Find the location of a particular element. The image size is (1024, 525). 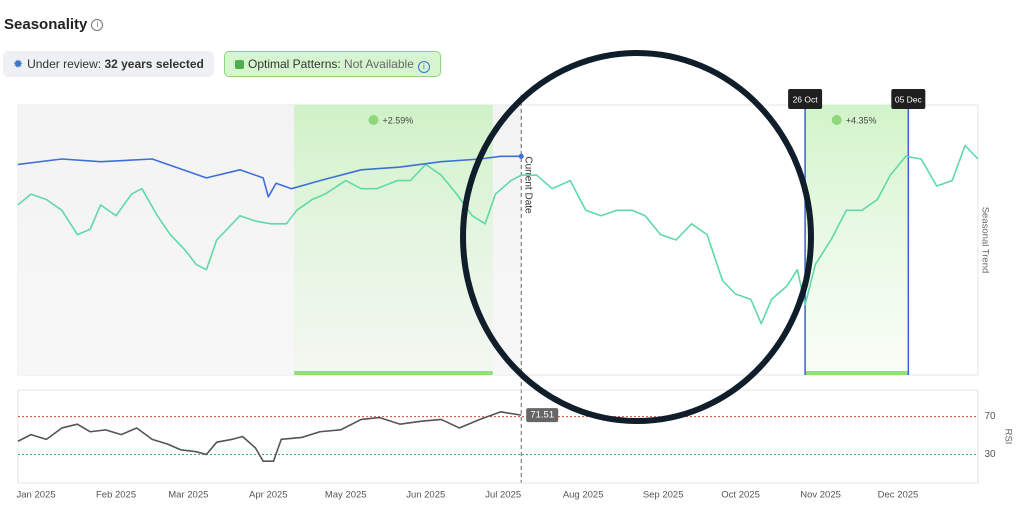

patterns-pill: Optimal Patterns: Not Available i is located at coordinates (332, 64).